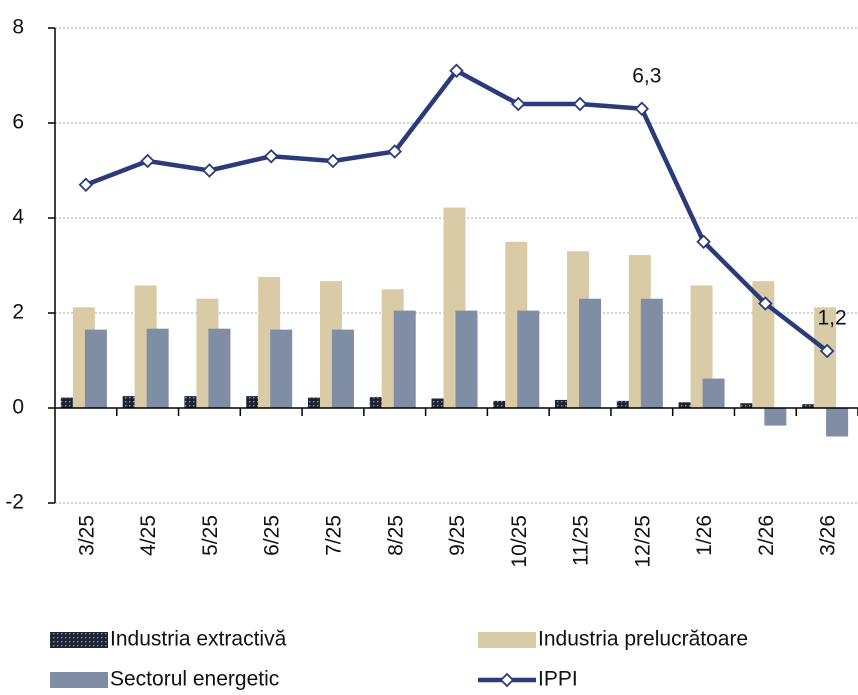  What do you see at coordinates (18, 122) in the screenshot?
I see `y-tick-label: 6` at bounding box center [18, 122].